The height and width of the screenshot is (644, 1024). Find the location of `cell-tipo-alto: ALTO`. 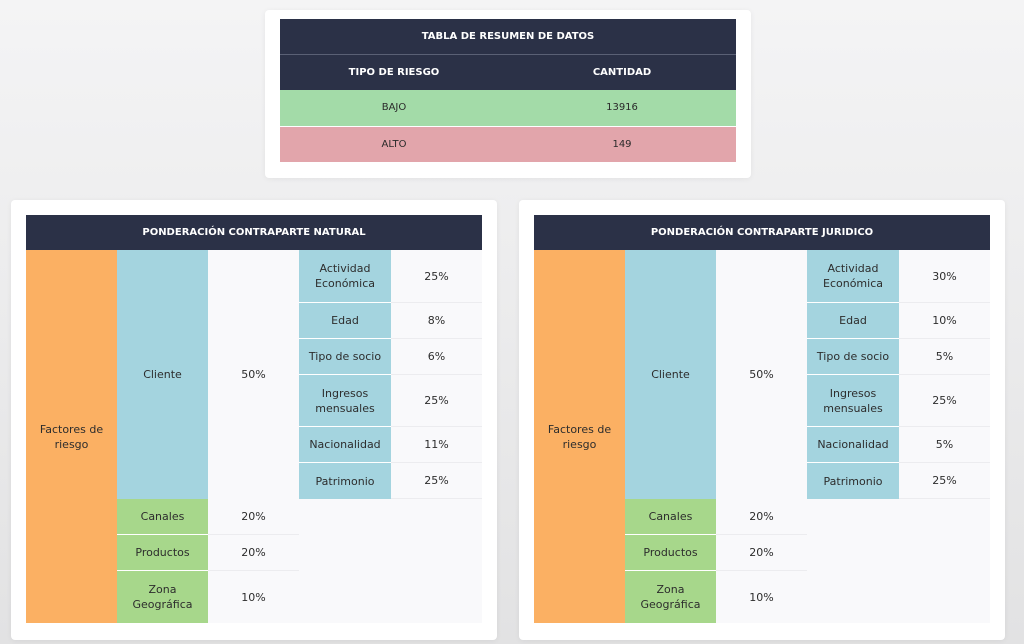

cell-tipo-alto: ALTO is located at coordinates (394, 144).